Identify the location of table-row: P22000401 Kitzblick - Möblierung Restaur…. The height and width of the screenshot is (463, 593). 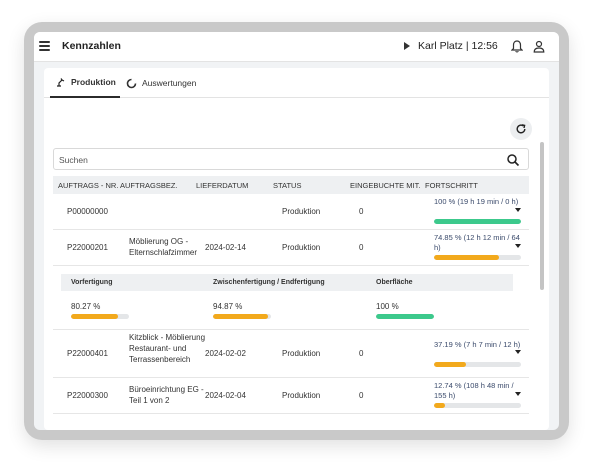
(291, 354).